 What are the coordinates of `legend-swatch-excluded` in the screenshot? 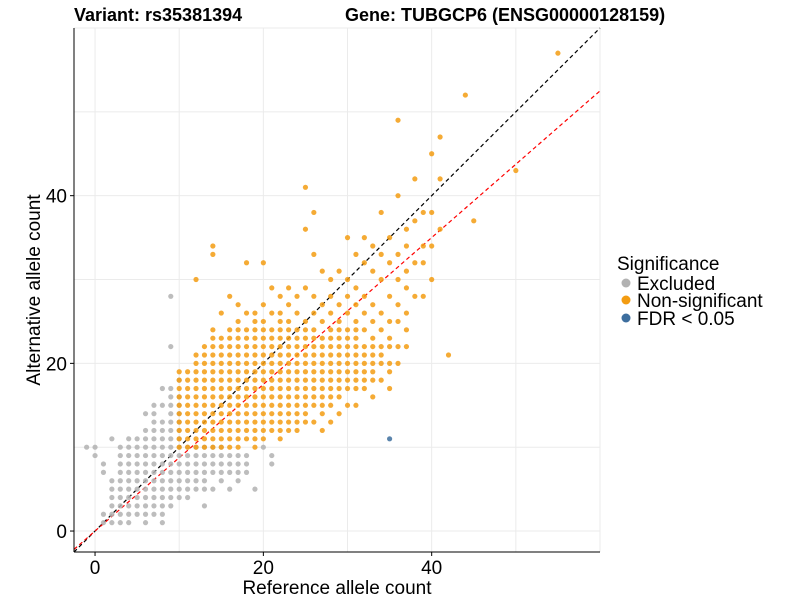 It's located at (626, 283).